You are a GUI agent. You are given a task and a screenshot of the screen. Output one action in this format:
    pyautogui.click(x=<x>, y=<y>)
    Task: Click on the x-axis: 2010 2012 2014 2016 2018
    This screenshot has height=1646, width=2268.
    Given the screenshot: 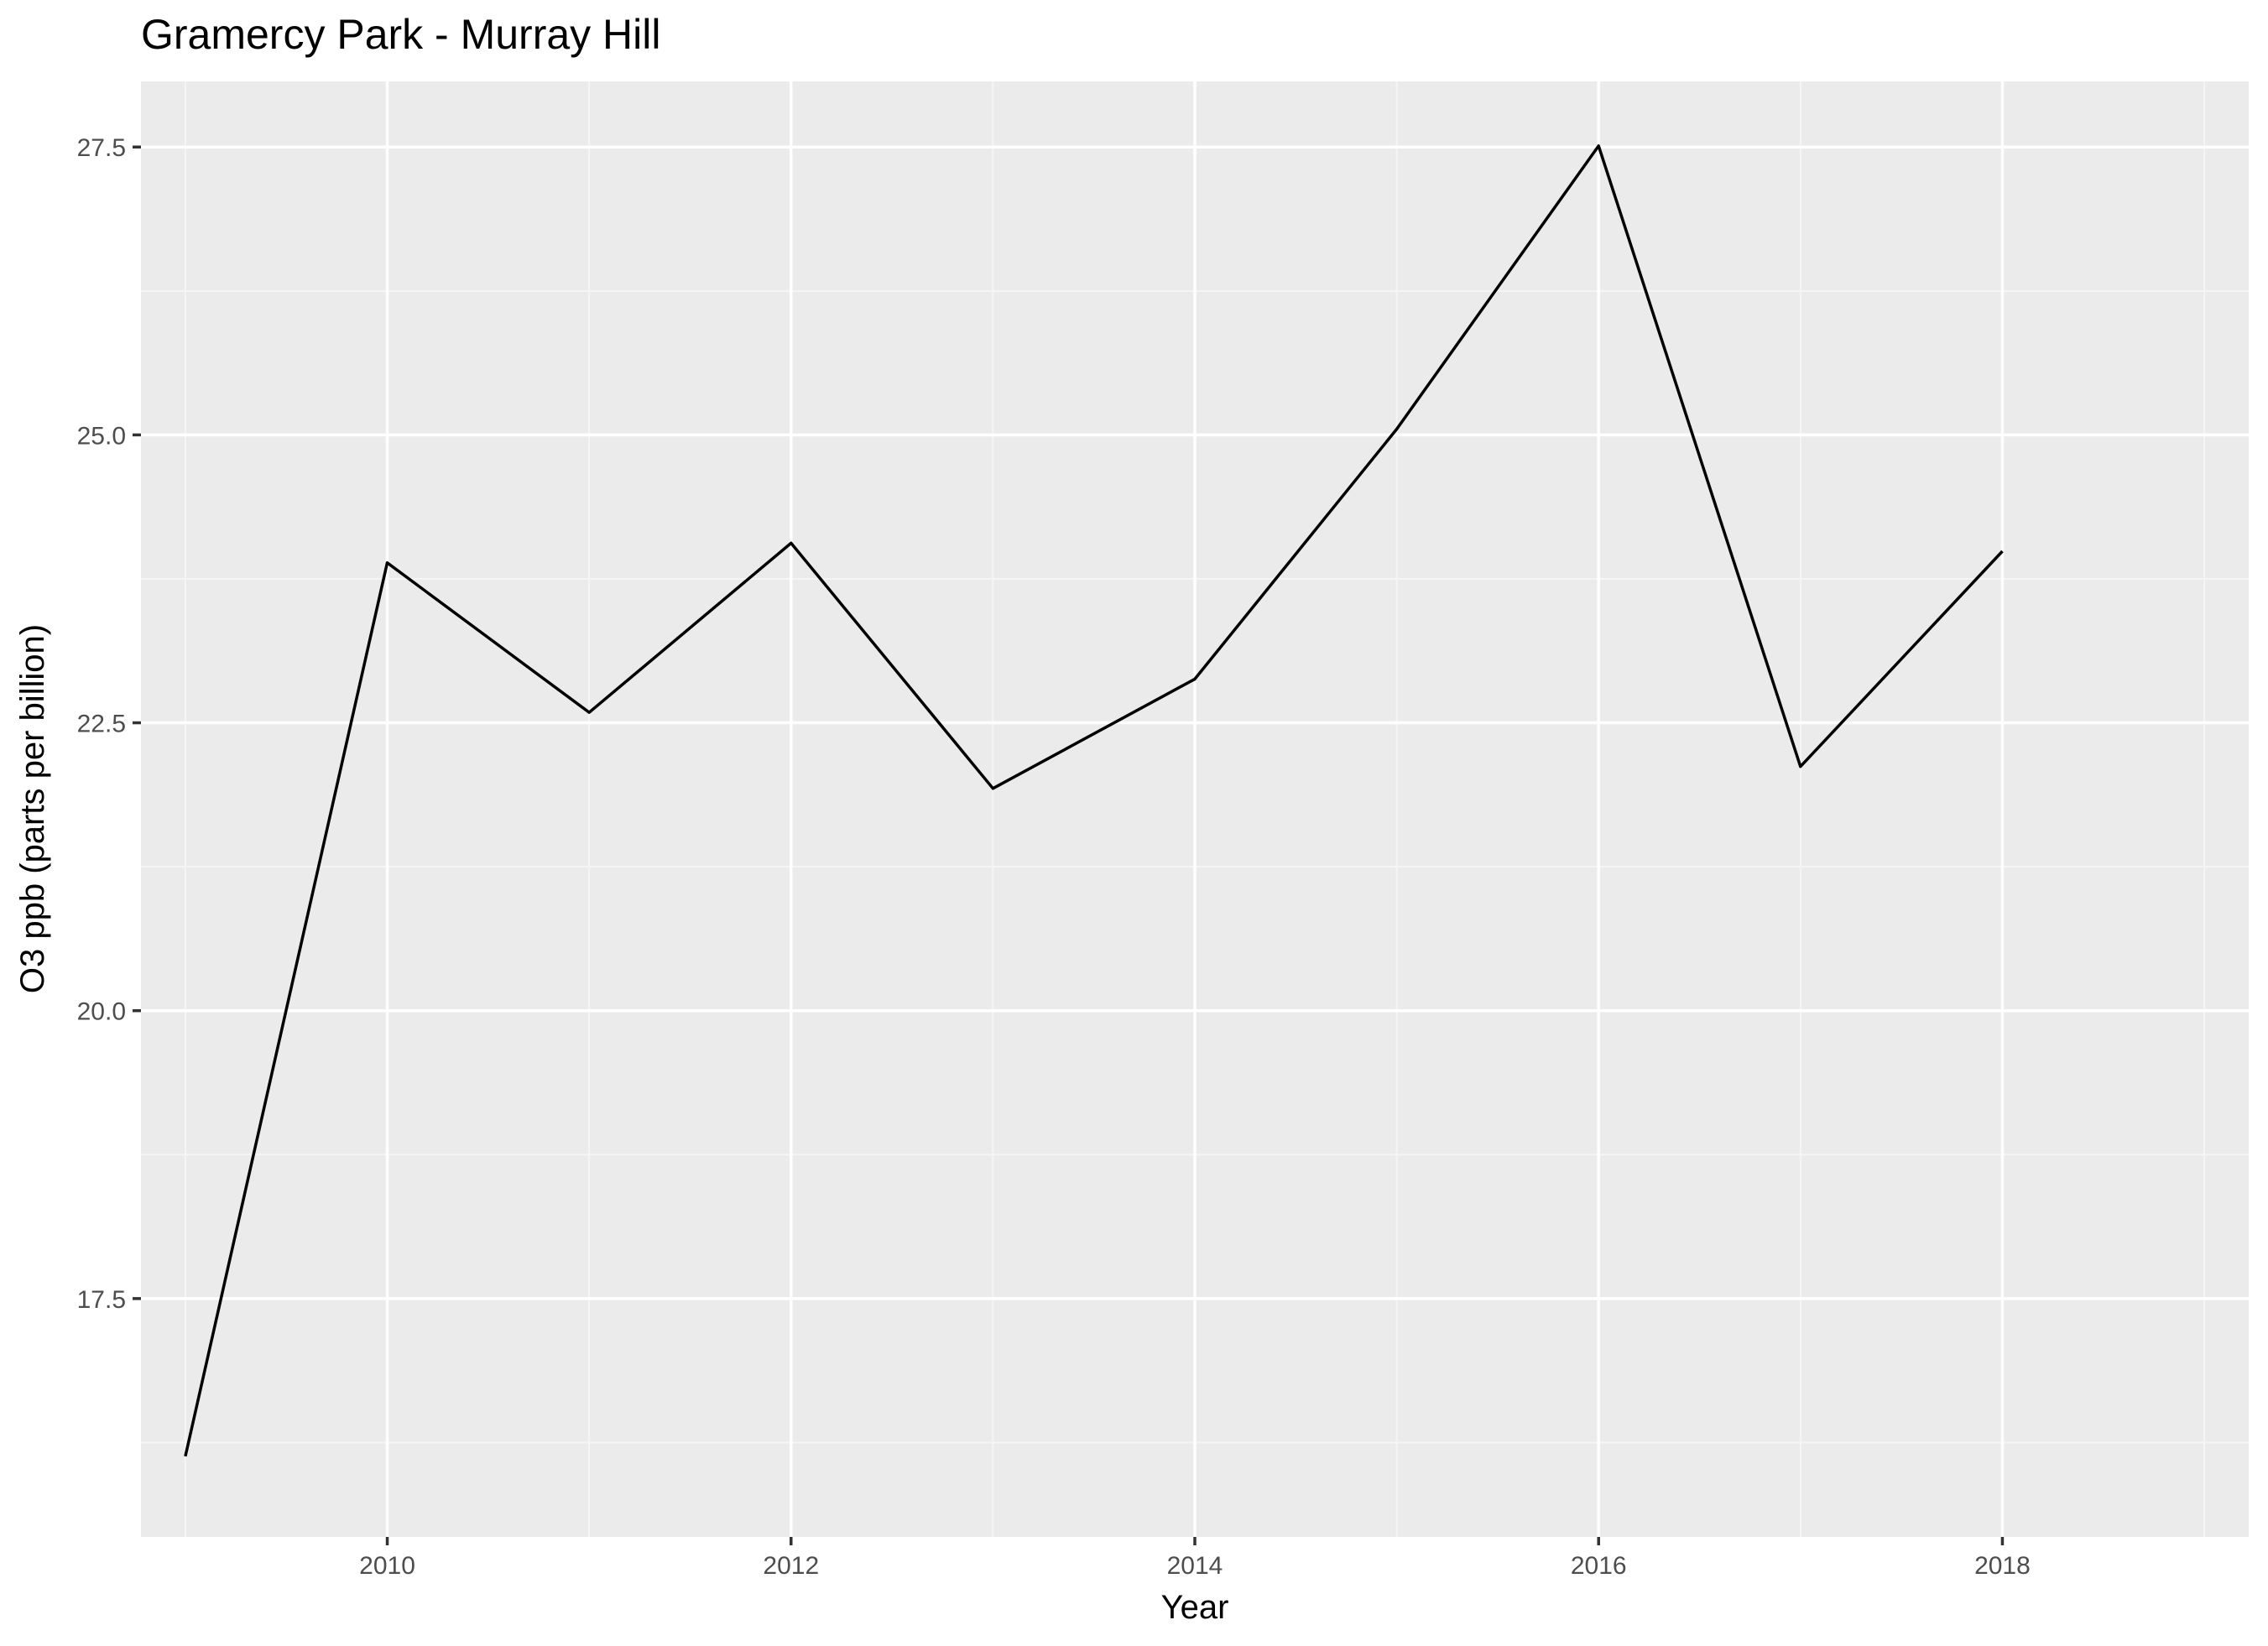 What is the action you would take?
    pyautogui.click(x=1195, y=1559)
    